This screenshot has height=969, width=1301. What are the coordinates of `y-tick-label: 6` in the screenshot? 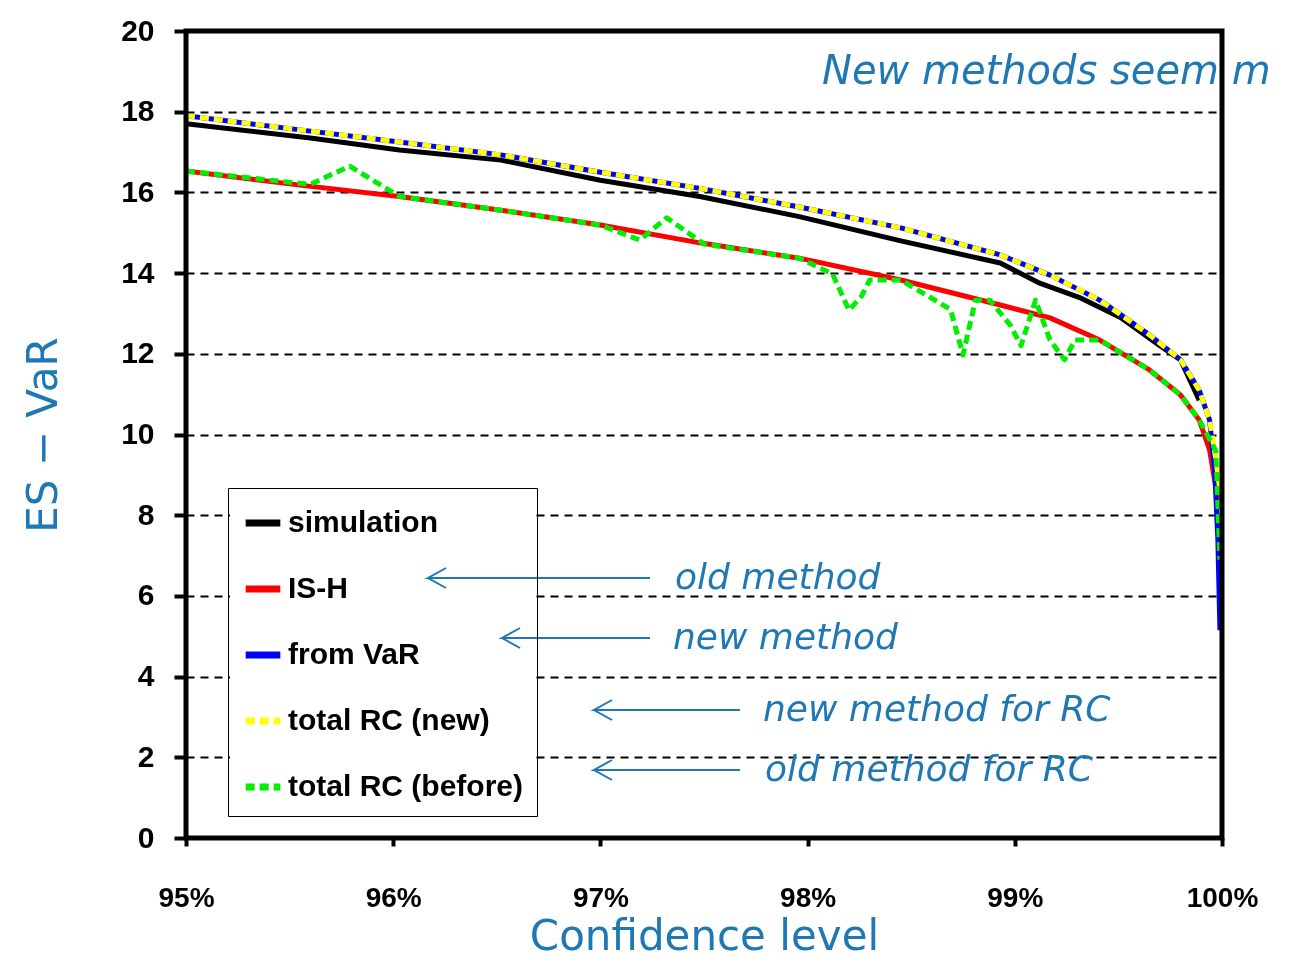 It's located at (146, 595).